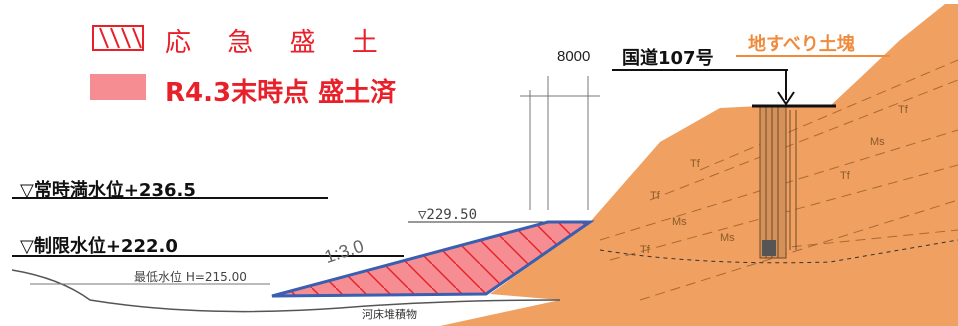  I want to click on road-arrow-head, so click(786, 98).